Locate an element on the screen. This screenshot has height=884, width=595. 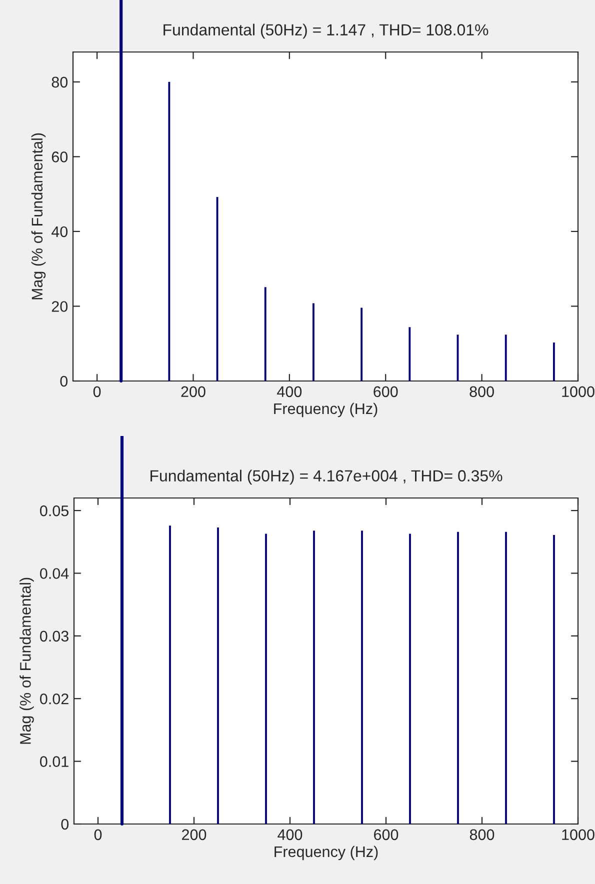
y-tick-label: 0.04 is located at coordinates (54, 573).